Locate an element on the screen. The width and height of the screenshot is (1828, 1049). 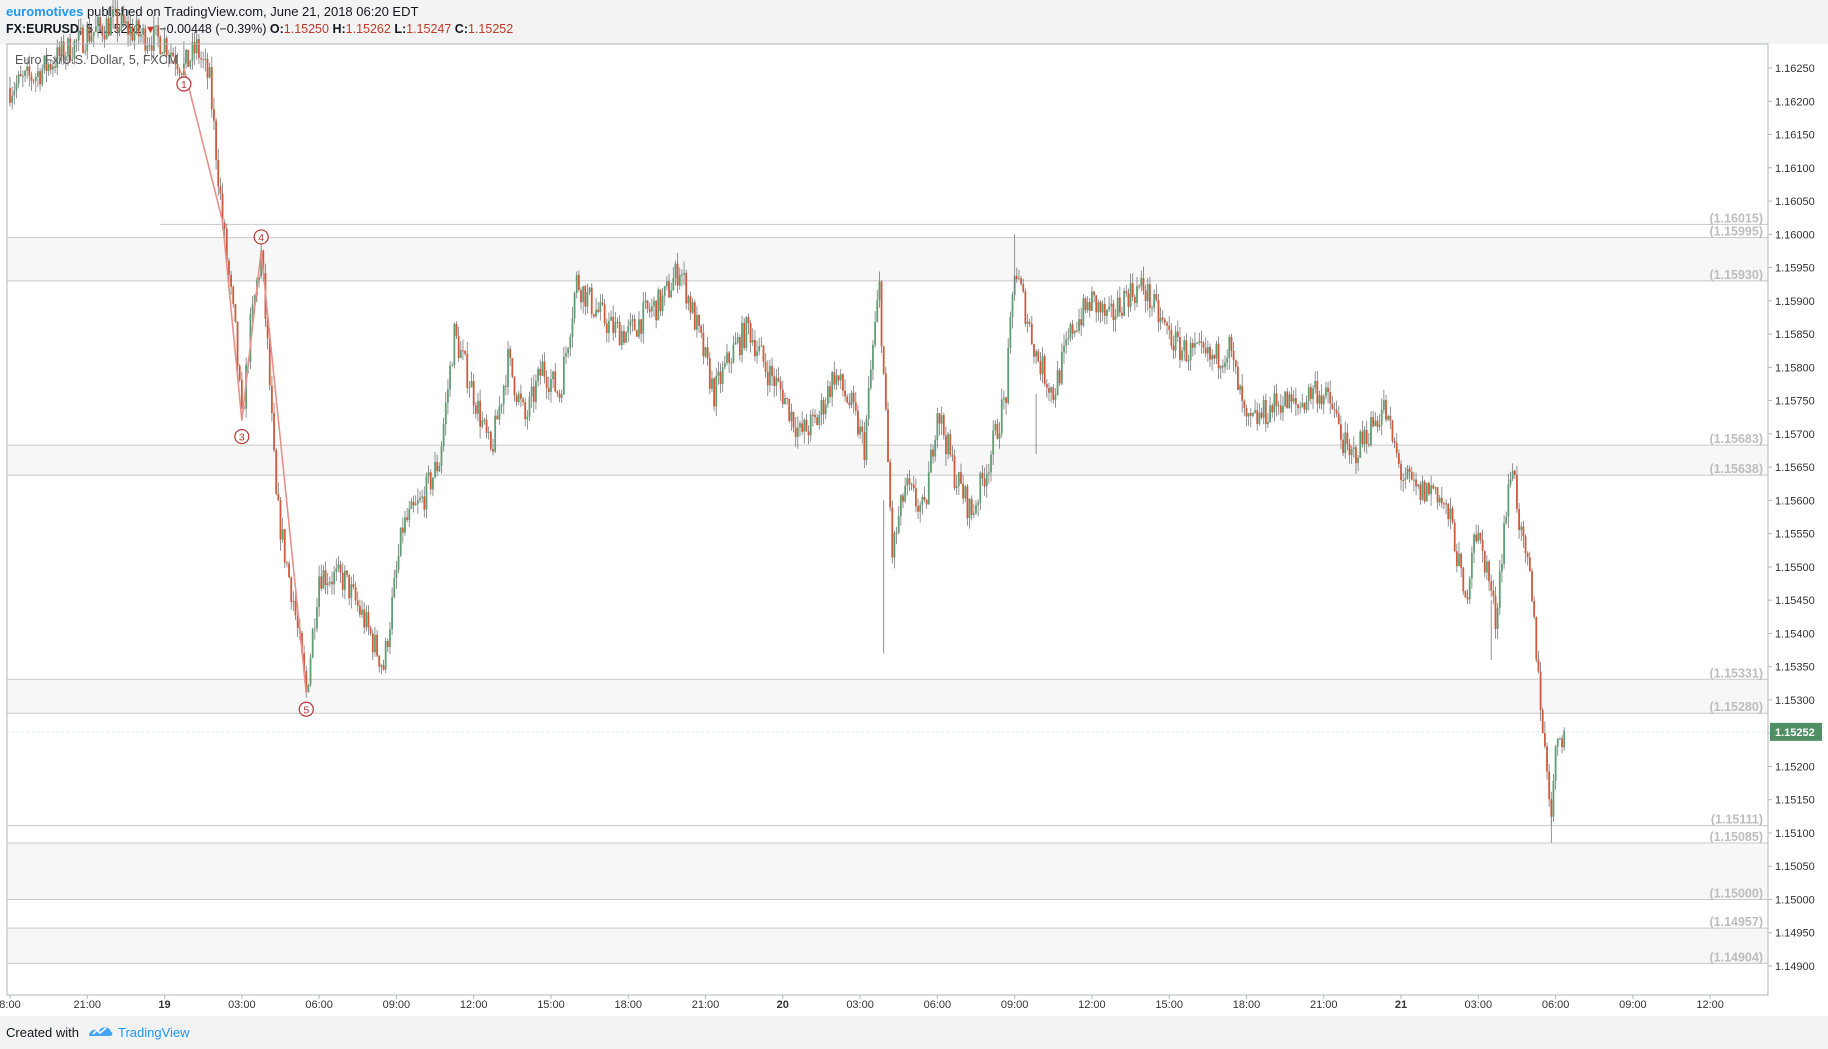
tradingview-brand-link: TradingView is located at coordinates (154, 1032).